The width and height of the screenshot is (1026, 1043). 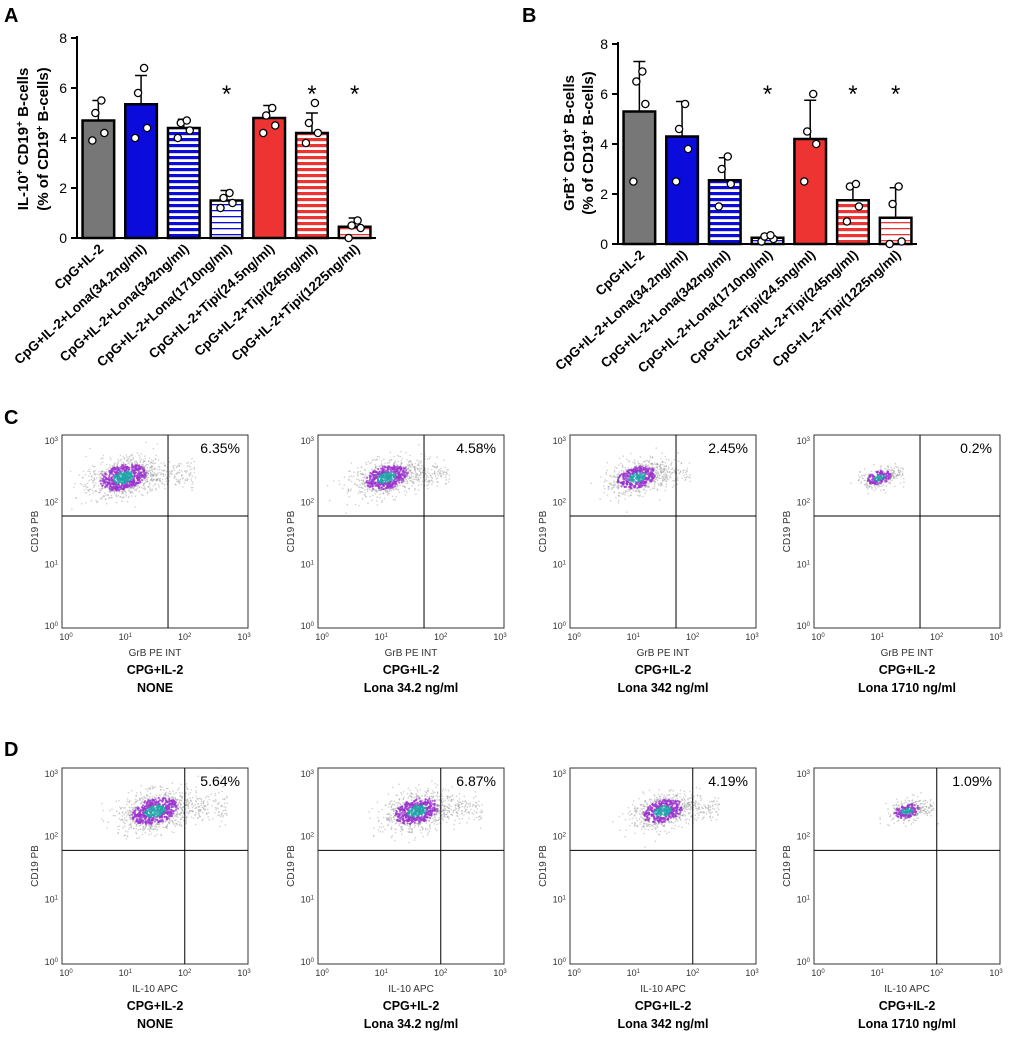 I want to click on quadrant-percent: 2.45%, so click(x=728, y=448).